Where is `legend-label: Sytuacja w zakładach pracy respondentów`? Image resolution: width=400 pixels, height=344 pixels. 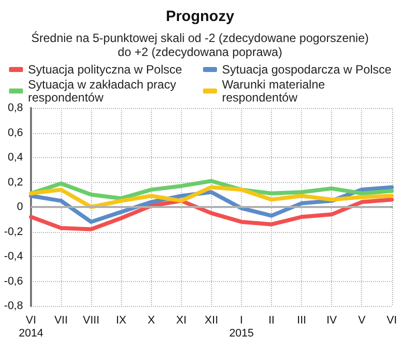
legend-label: Sytuacja w zakładach pracy respondentów is located at coordinates (102, 91).